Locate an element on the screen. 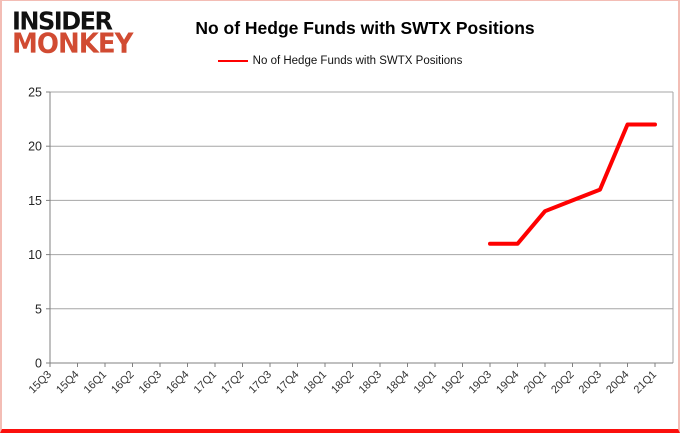 This screenshot has width=680, height=433. y-tick-label: 20 is located at coordinates (35, 147).